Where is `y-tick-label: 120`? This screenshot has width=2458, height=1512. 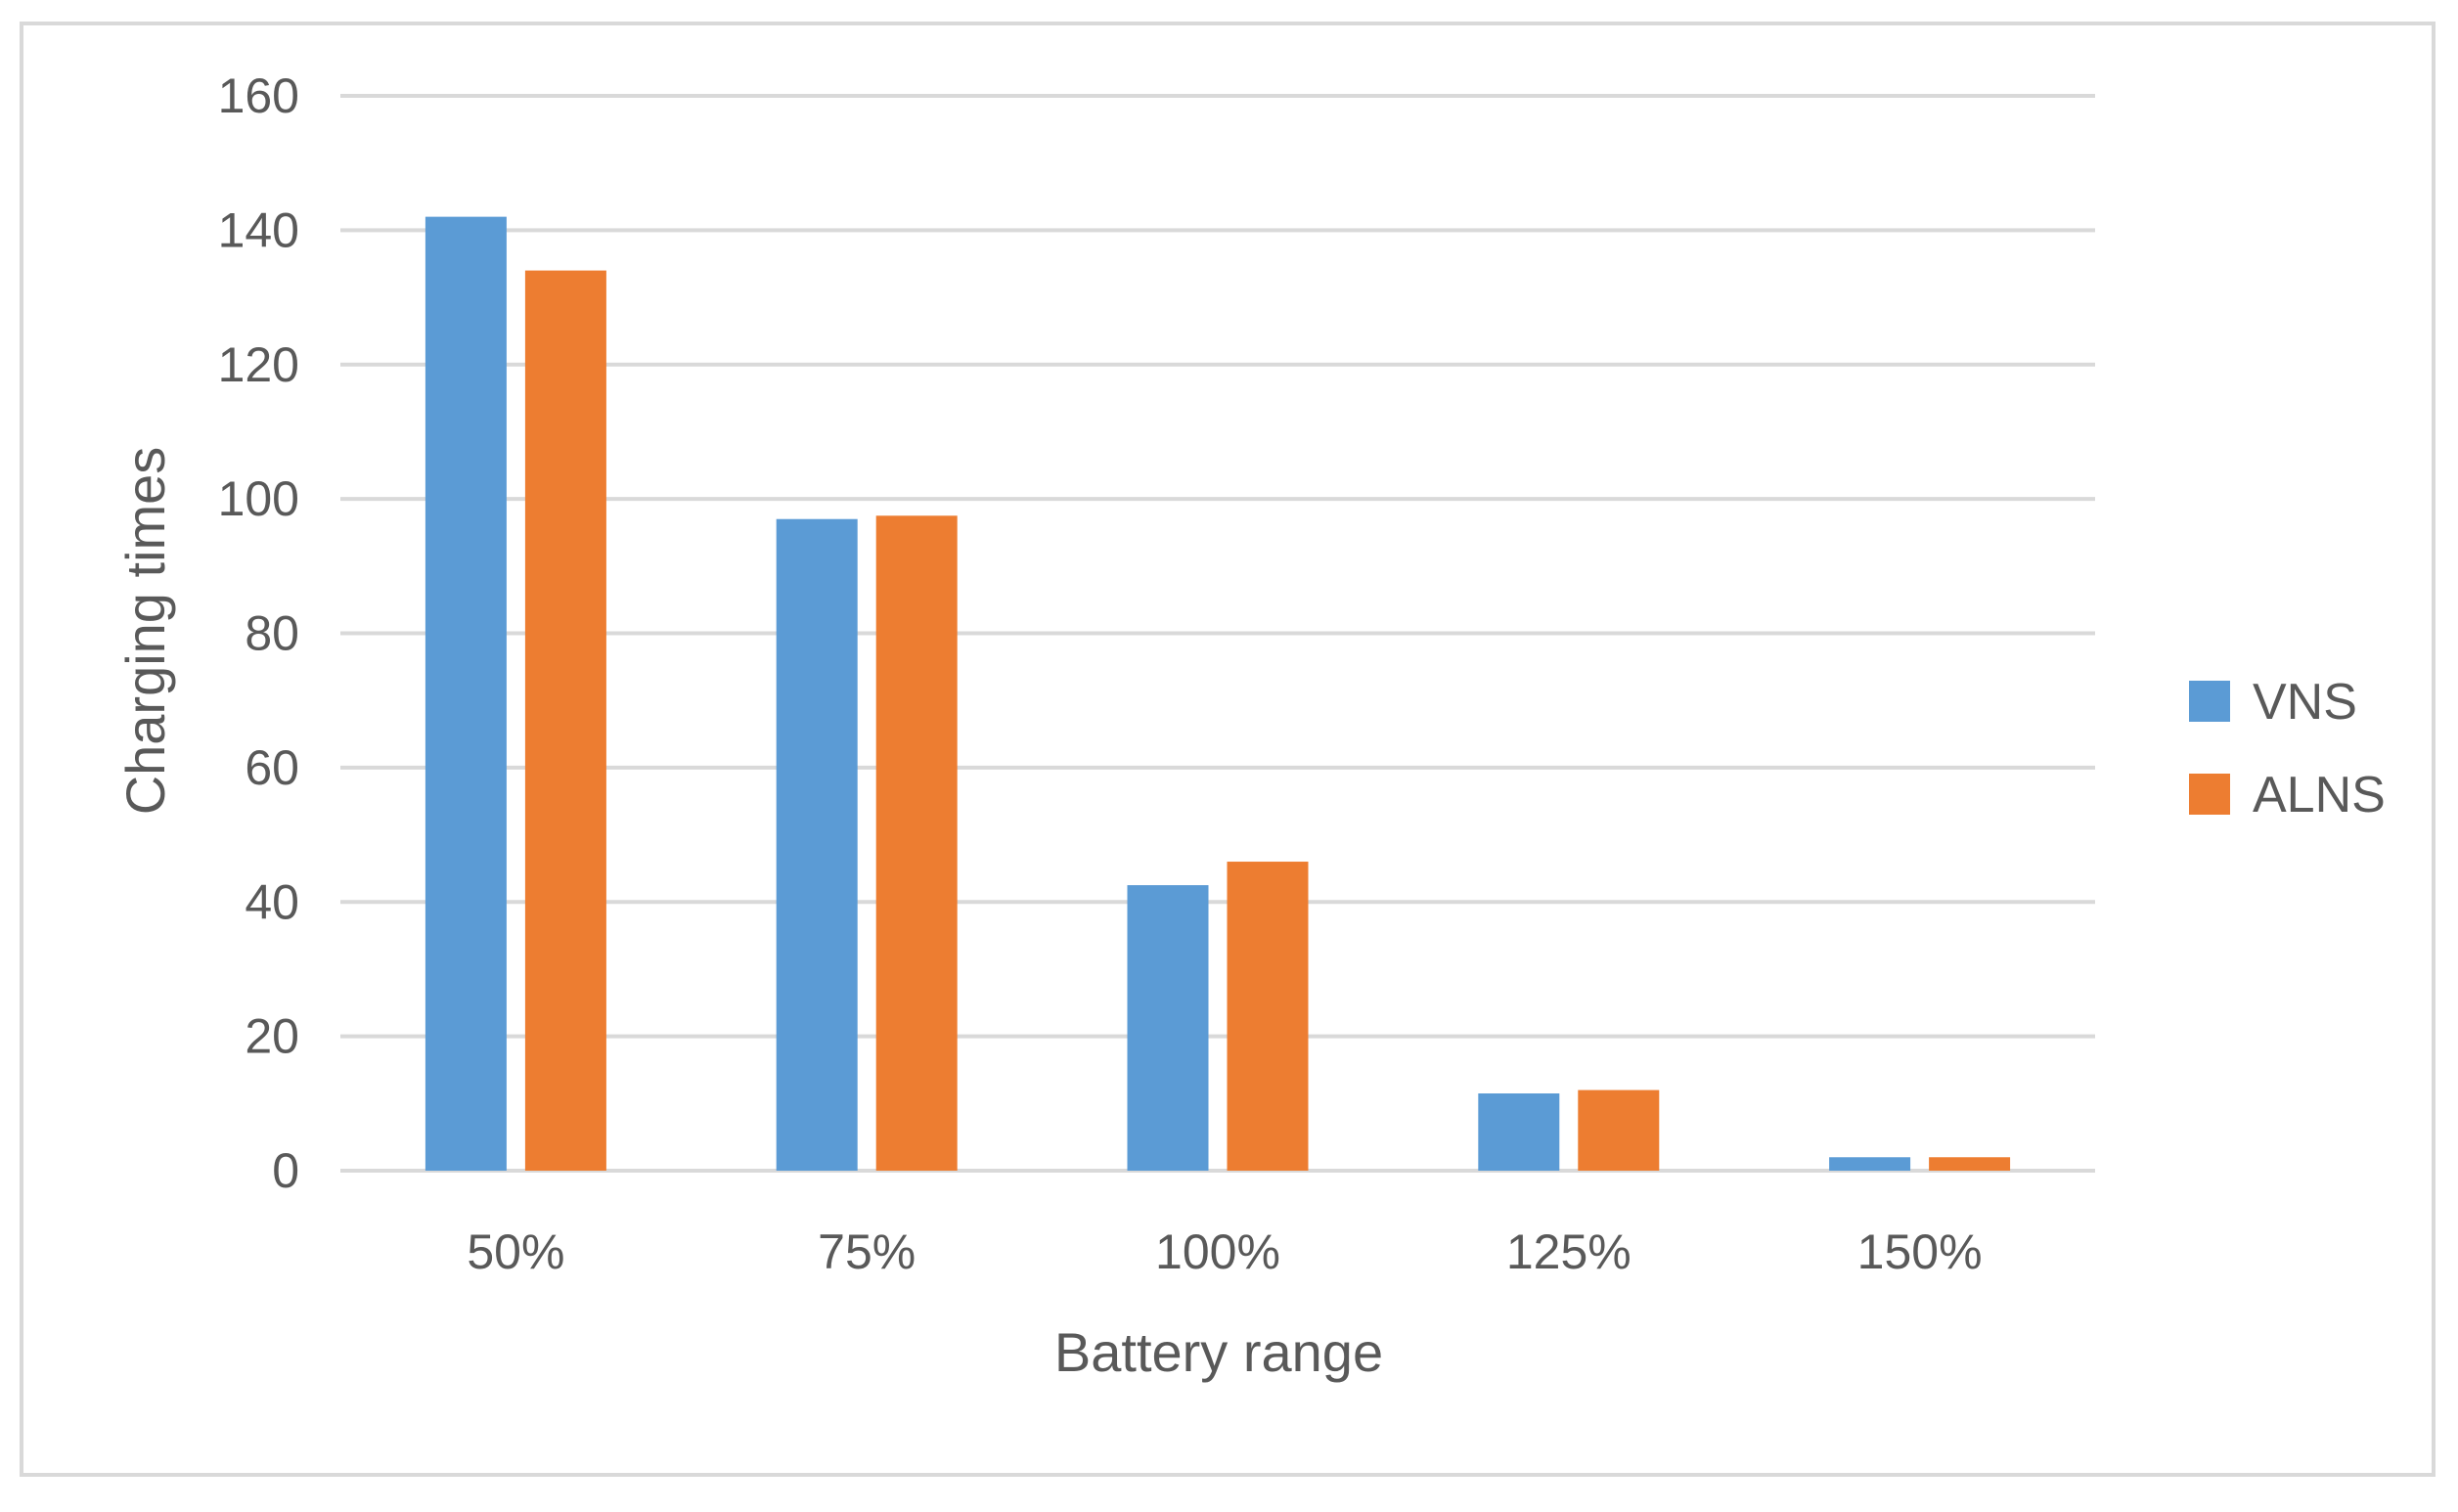
y-tick-label: 120 is located at coordinates (258, 365).